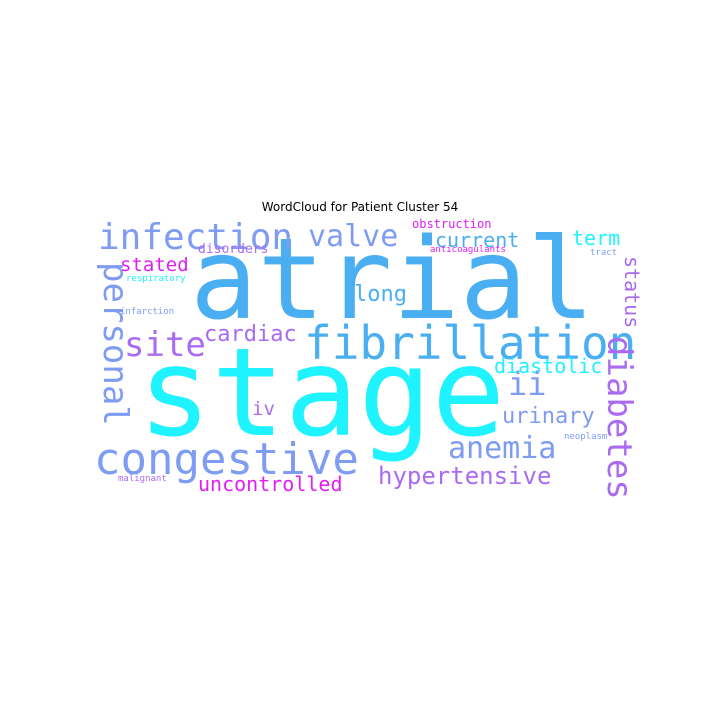 Image resolution: width=720 pixels, height=720 pixels. What do you see at coordinates (470, 343) in the screenshot?
I see `word-fibrillation: fibrillation` at bounding box center [470, 343].